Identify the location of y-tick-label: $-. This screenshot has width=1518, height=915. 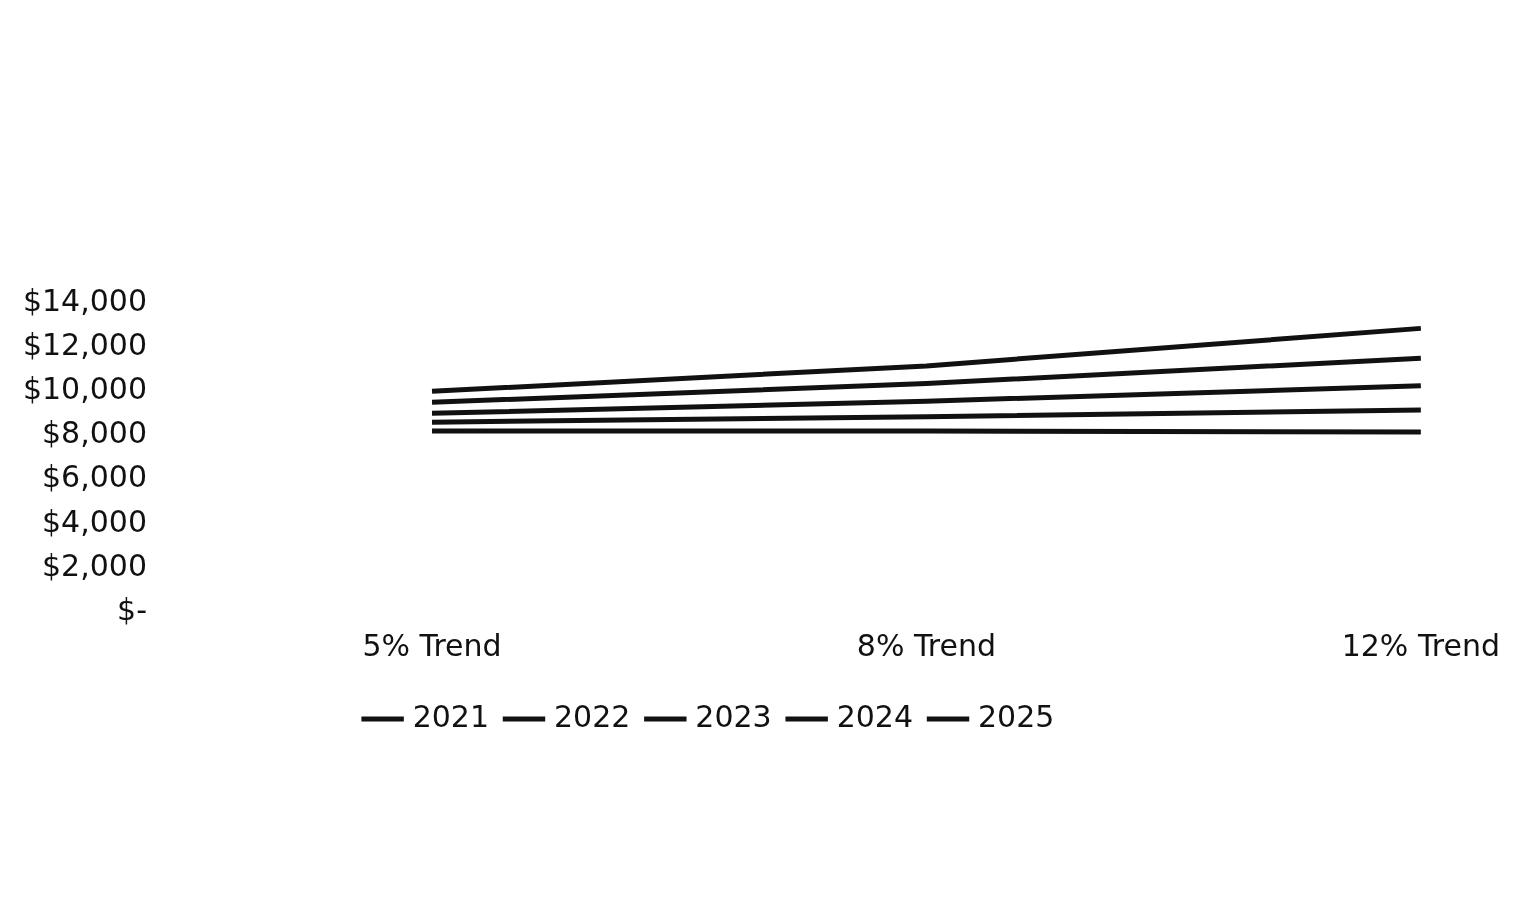
(132, 609).